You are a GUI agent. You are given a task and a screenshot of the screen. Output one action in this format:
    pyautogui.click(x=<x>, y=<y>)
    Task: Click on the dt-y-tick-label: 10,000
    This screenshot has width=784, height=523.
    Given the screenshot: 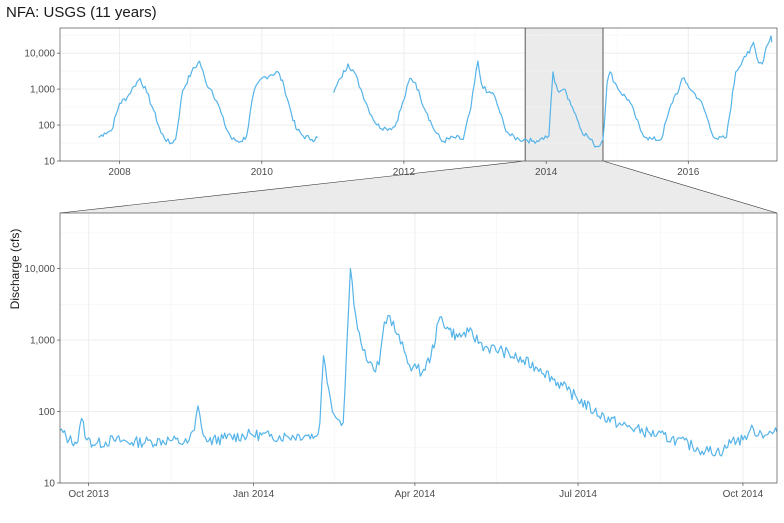 What is the action you would take?
    pyautogui.click(x=39, y=269)
    